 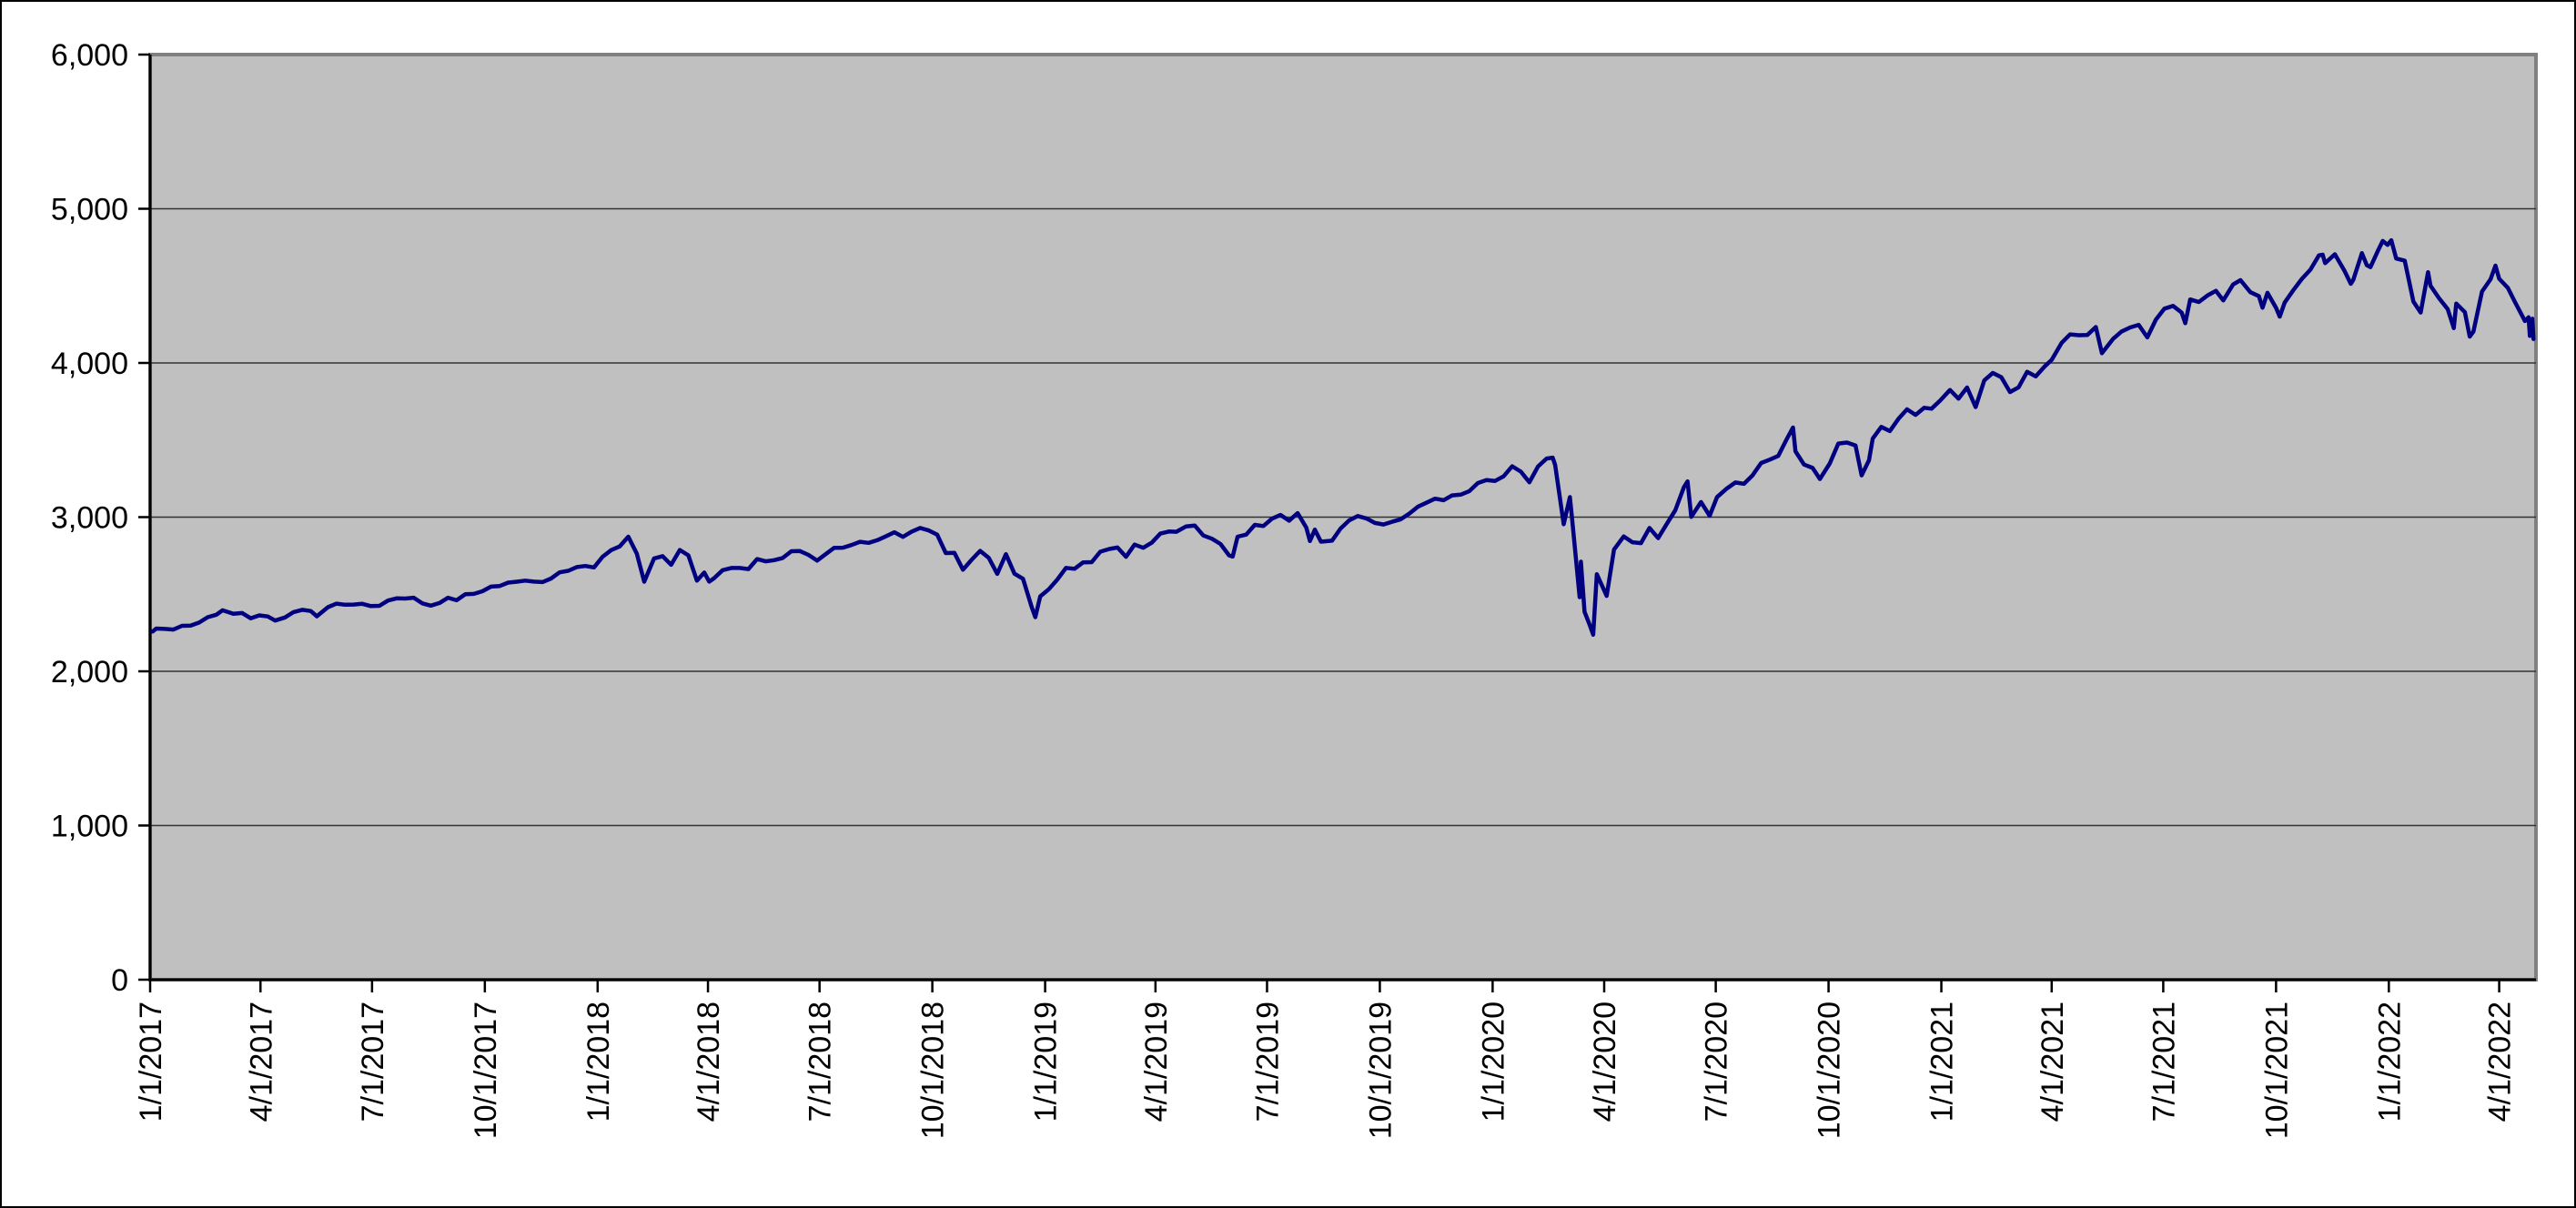 I want to click on x-axis-label: 10/1/2020, so click(x=1830, y=1070).